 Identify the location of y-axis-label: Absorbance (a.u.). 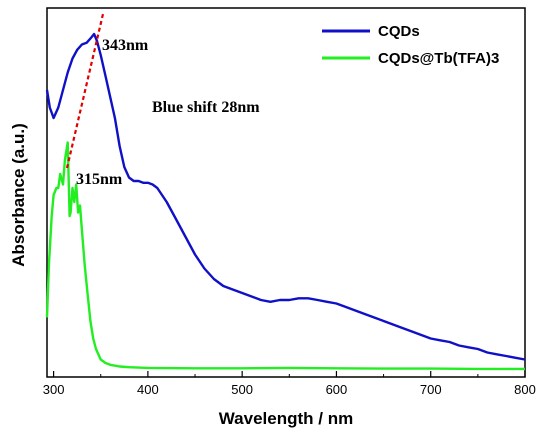
(18, 195).